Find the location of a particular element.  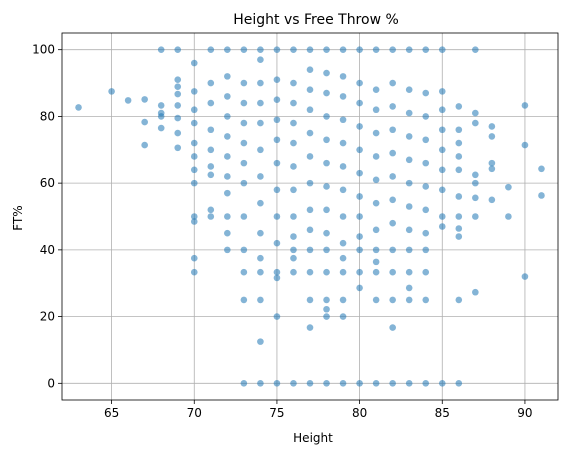

x-tick-label: 75 is located at coordinates (276, 413).